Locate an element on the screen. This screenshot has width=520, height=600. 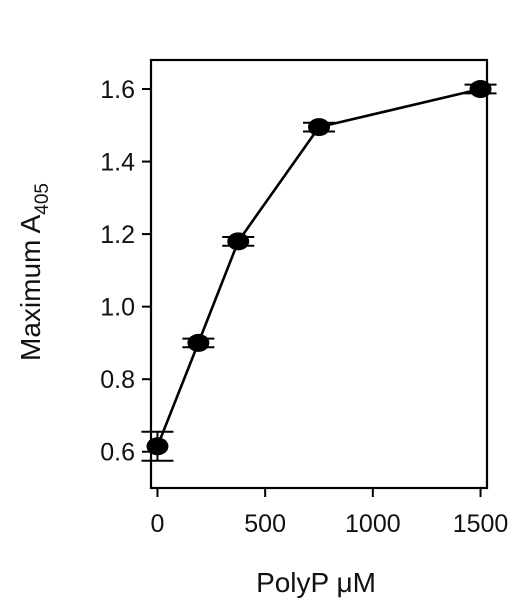
y-tick-label: 0.6 is located at coordinates (117, 453).